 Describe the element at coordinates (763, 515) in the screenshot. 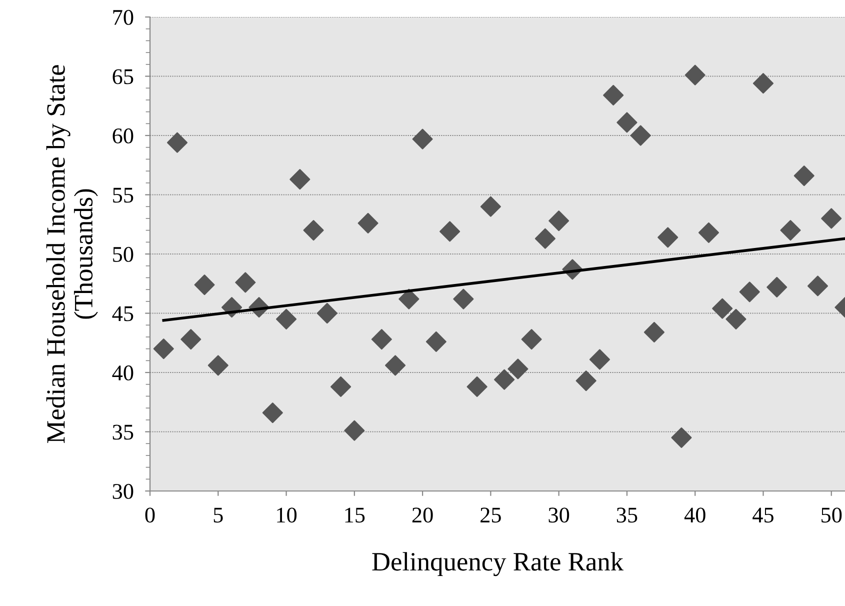

I see `x-tick-label: 45` at that location.